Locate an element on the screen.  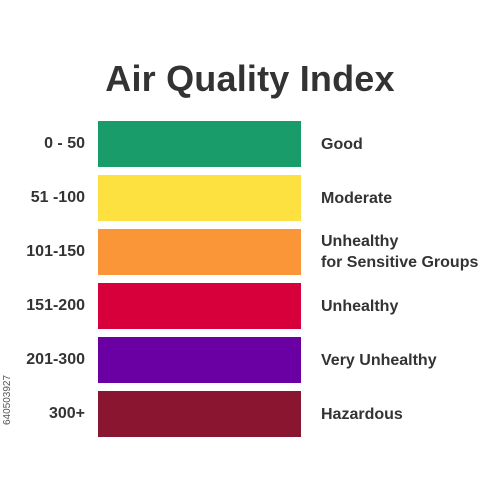
aqi-row-very-unhealthy: 201-300 Very Unhealthy is located at coordinates (250, 360).